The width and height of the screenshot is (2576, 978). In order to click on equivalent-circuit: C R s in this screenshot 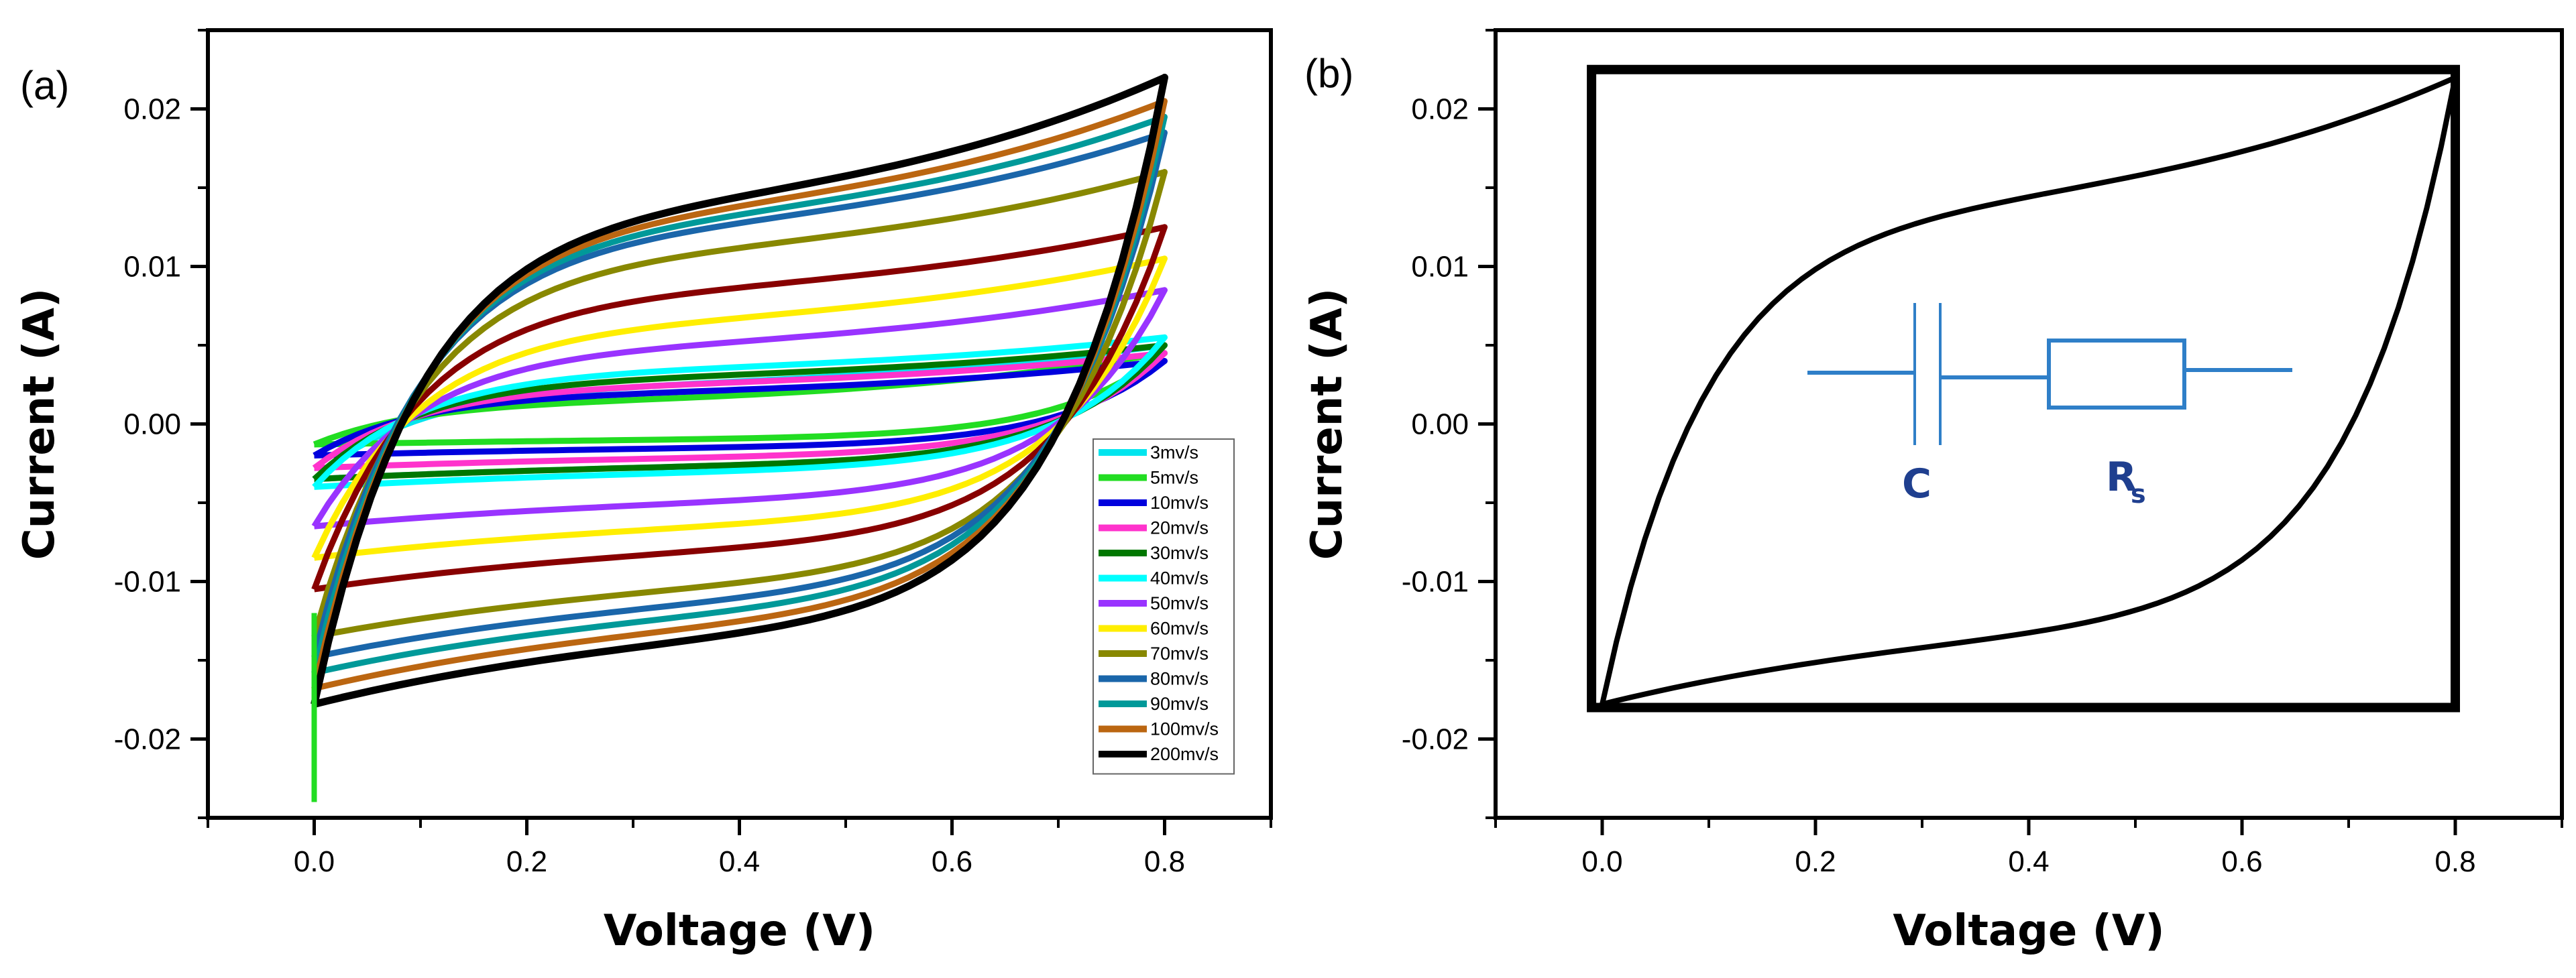, I will do `click(2049, 406)`.